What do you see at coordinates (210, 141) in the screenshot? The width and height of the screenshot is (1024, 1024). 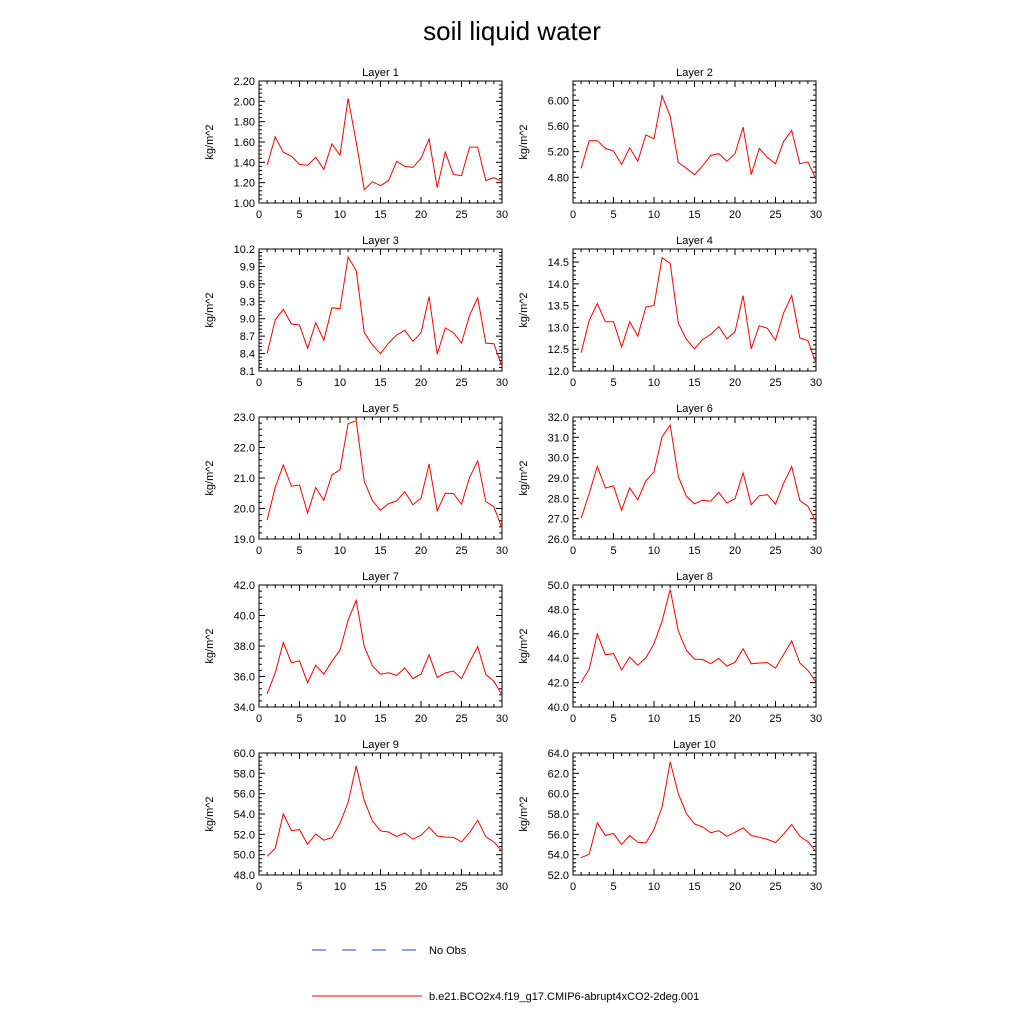 I see `y-axis-label: kg/m^2` at bounding box center [210, 141].